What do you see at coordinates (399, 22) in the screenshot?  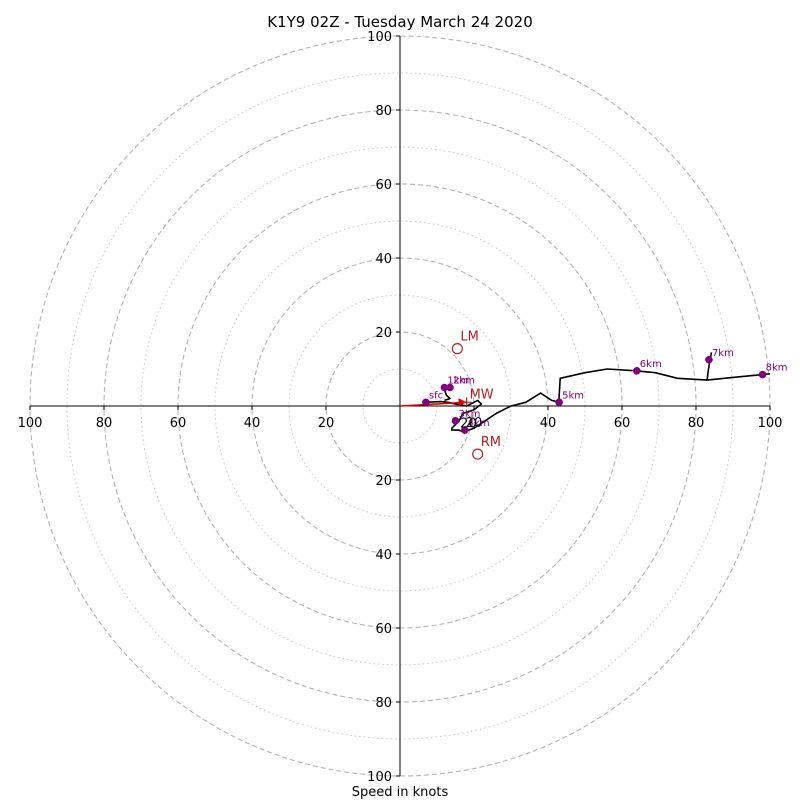 I see `chart-title: K1Y9 02Z - Tuesday March 24 2020` at bounding box center [399, 22].